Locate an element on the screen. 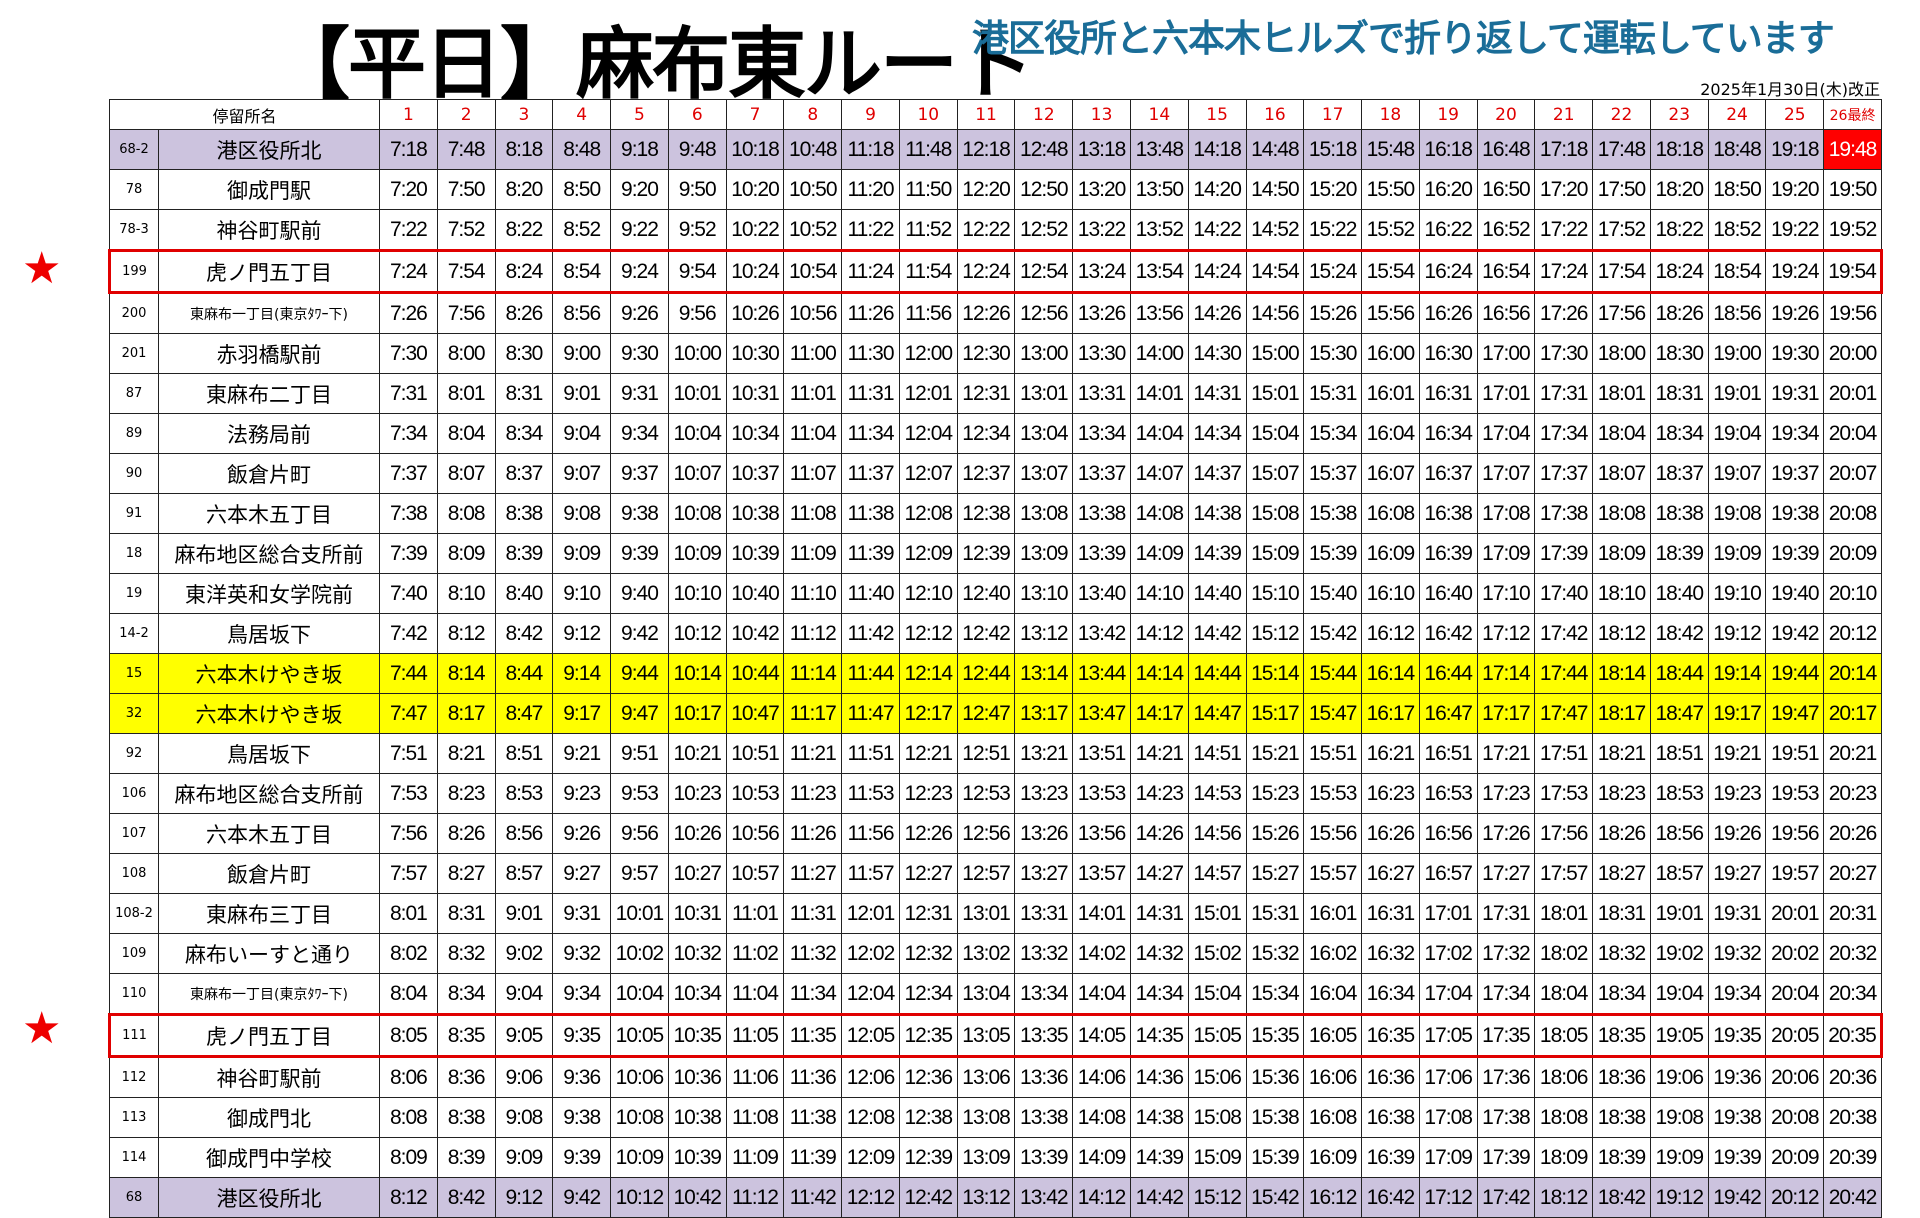  departure-time: 18:52 is located at coordinates (1737, 230).